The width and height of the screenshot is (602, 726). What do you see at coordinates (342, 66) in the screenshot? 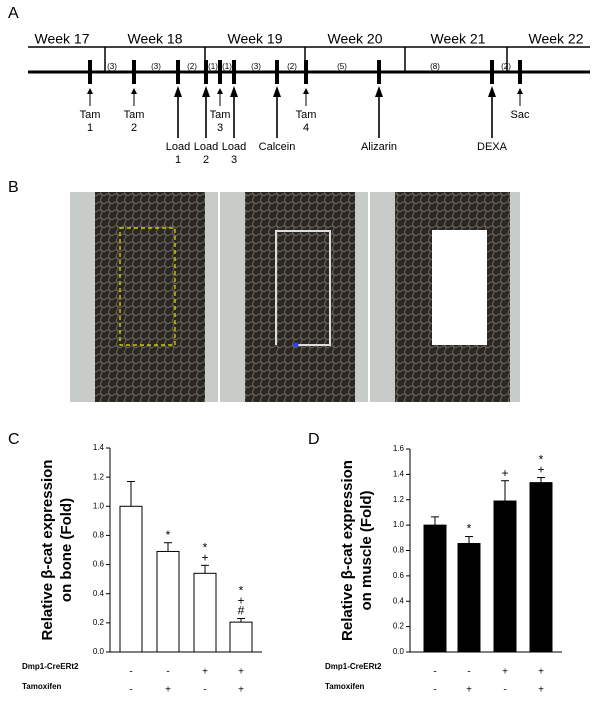
I see `interval-label: (5)` at bounding box center [342, 66].